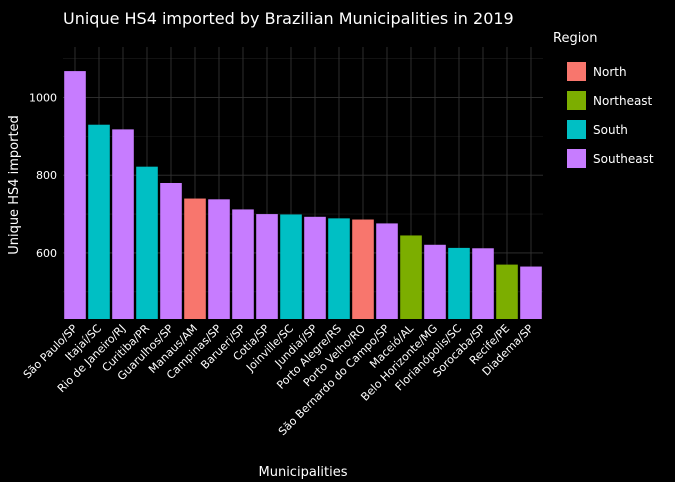 This screenshot has height=482, width=675. I want to click on y-tick-label: 800, so click(46, 175).